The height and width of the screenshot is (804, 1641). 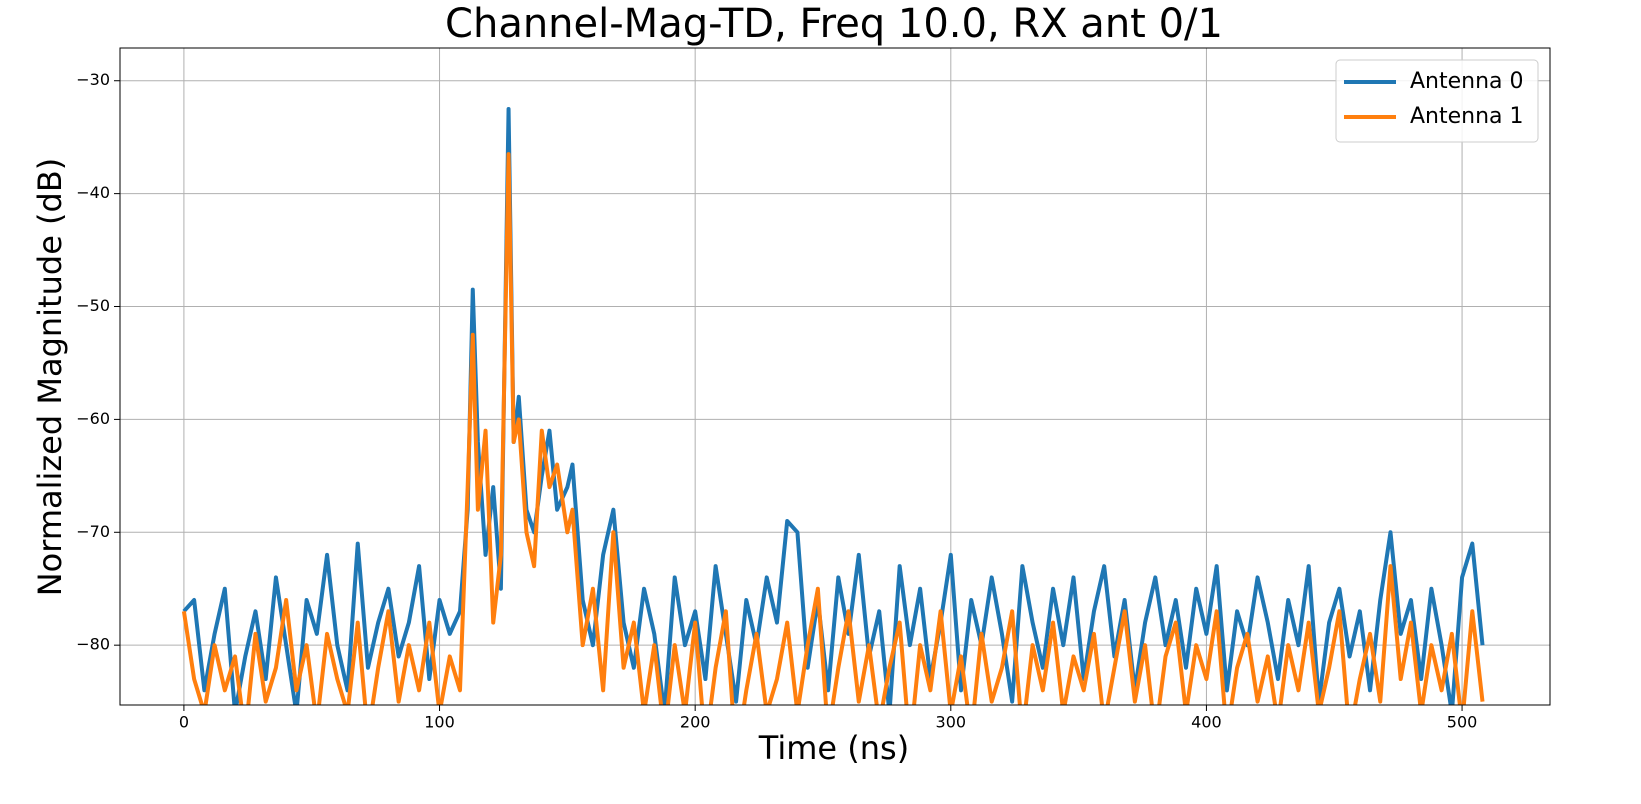 I want to click on x-tick-label: 200, so click(x=695, y=722).